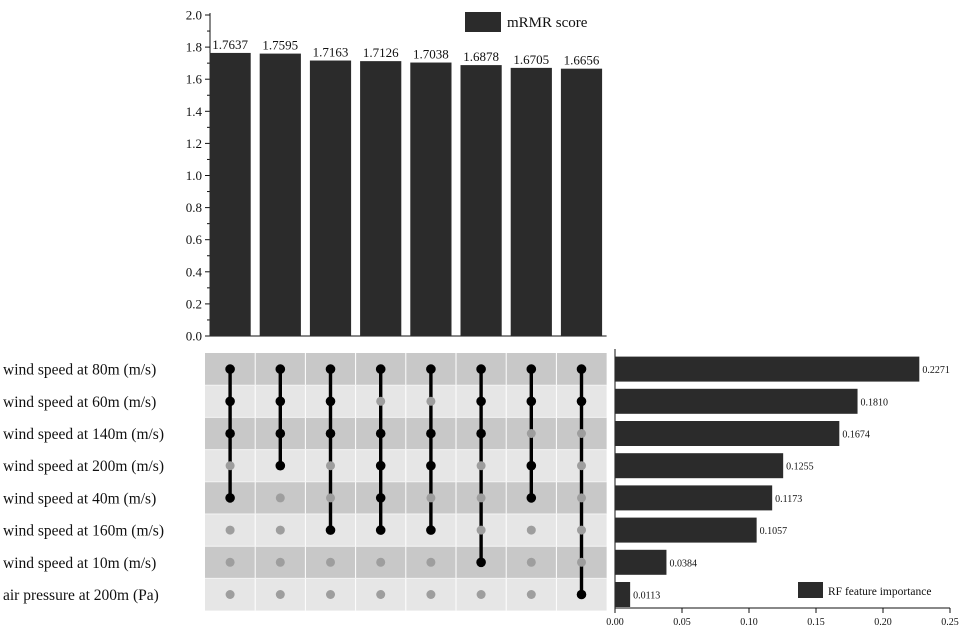  What do you see at coordinates (615, 622) in the screenshot?
I see `rf-x-tick-label: 0.00` at bounding box center [615, 622].